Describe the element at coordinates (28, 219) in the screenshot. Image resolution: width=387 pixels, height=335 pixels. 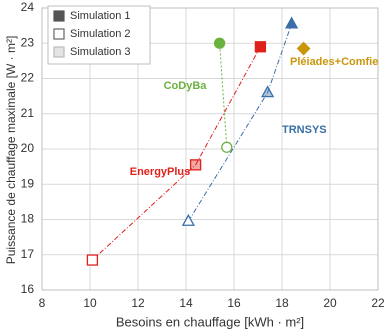
I see `y-tick-label: 18` at that location.